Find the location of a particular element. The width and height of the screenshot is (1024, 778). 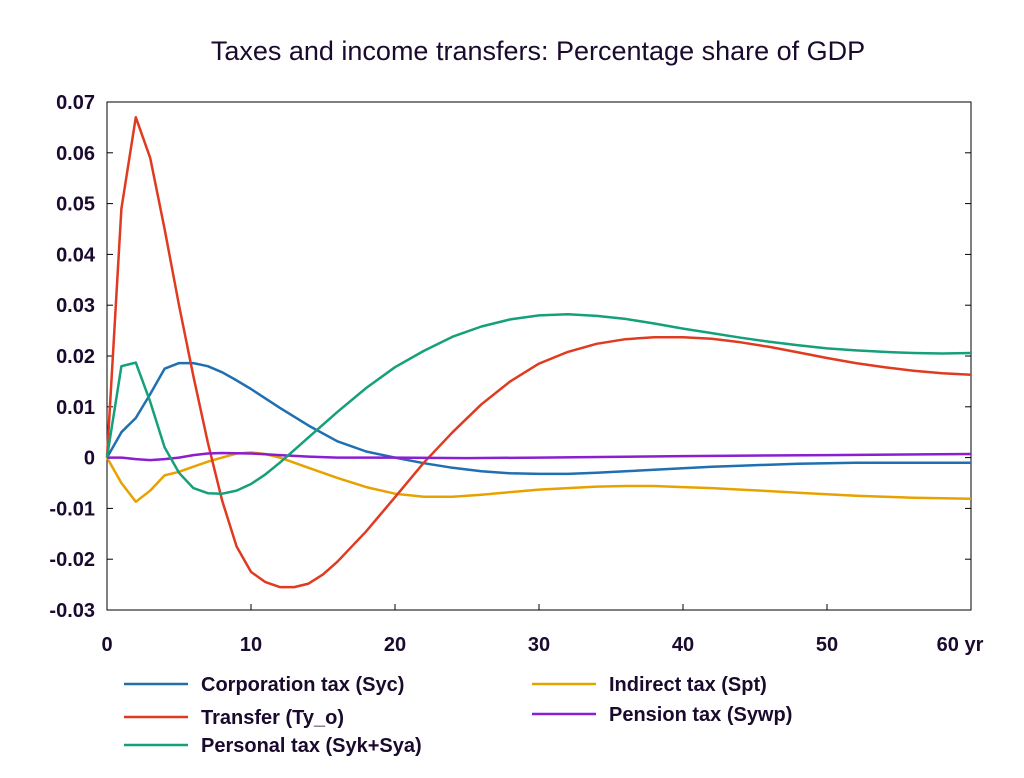

y-tick-label: 0.07 is located at coordinates (75, 103).